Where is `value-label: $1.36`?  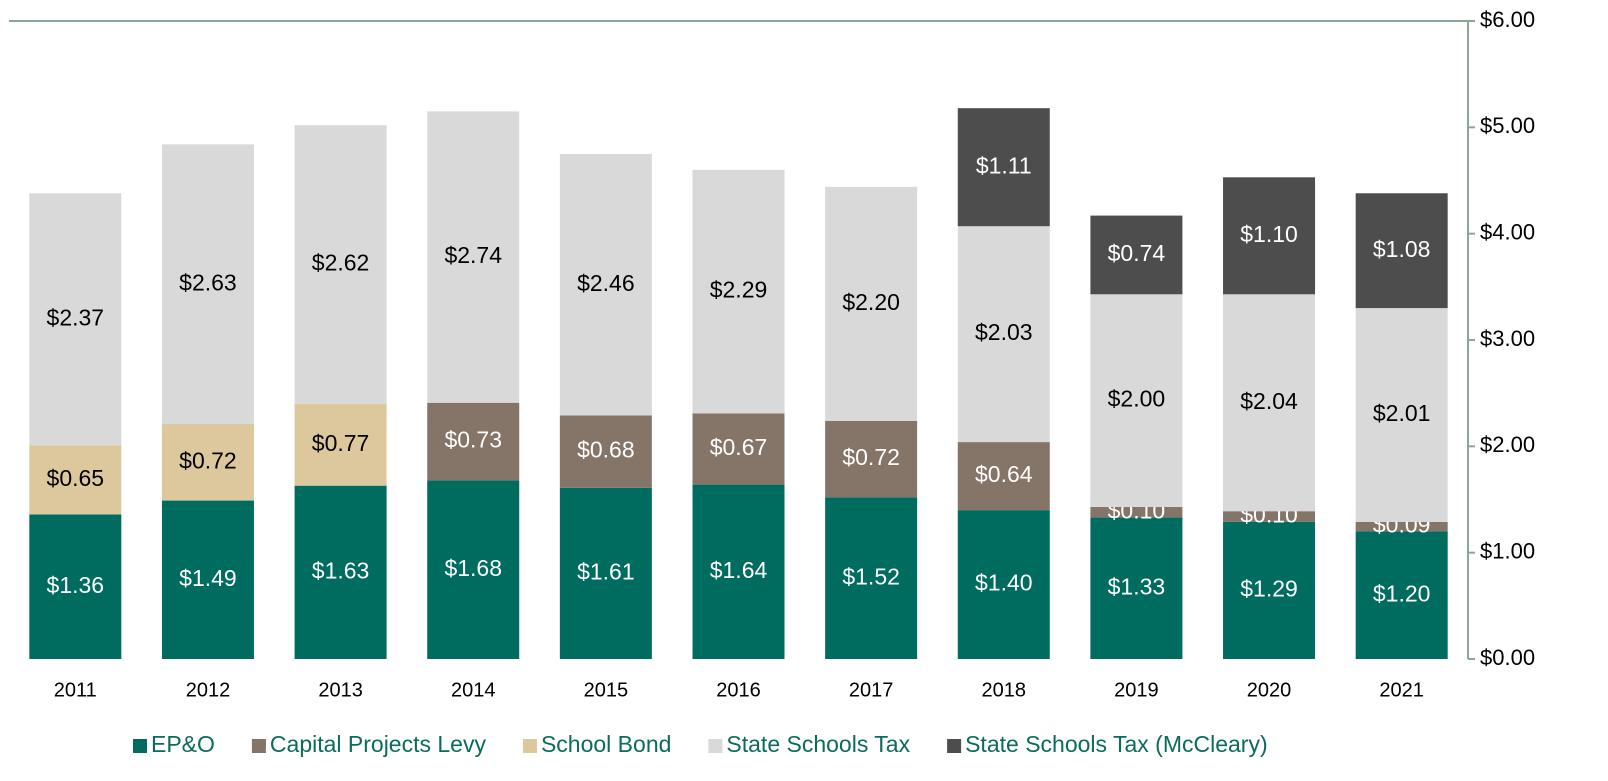 value-label: $1.36 is located at coordinates (76, 585).